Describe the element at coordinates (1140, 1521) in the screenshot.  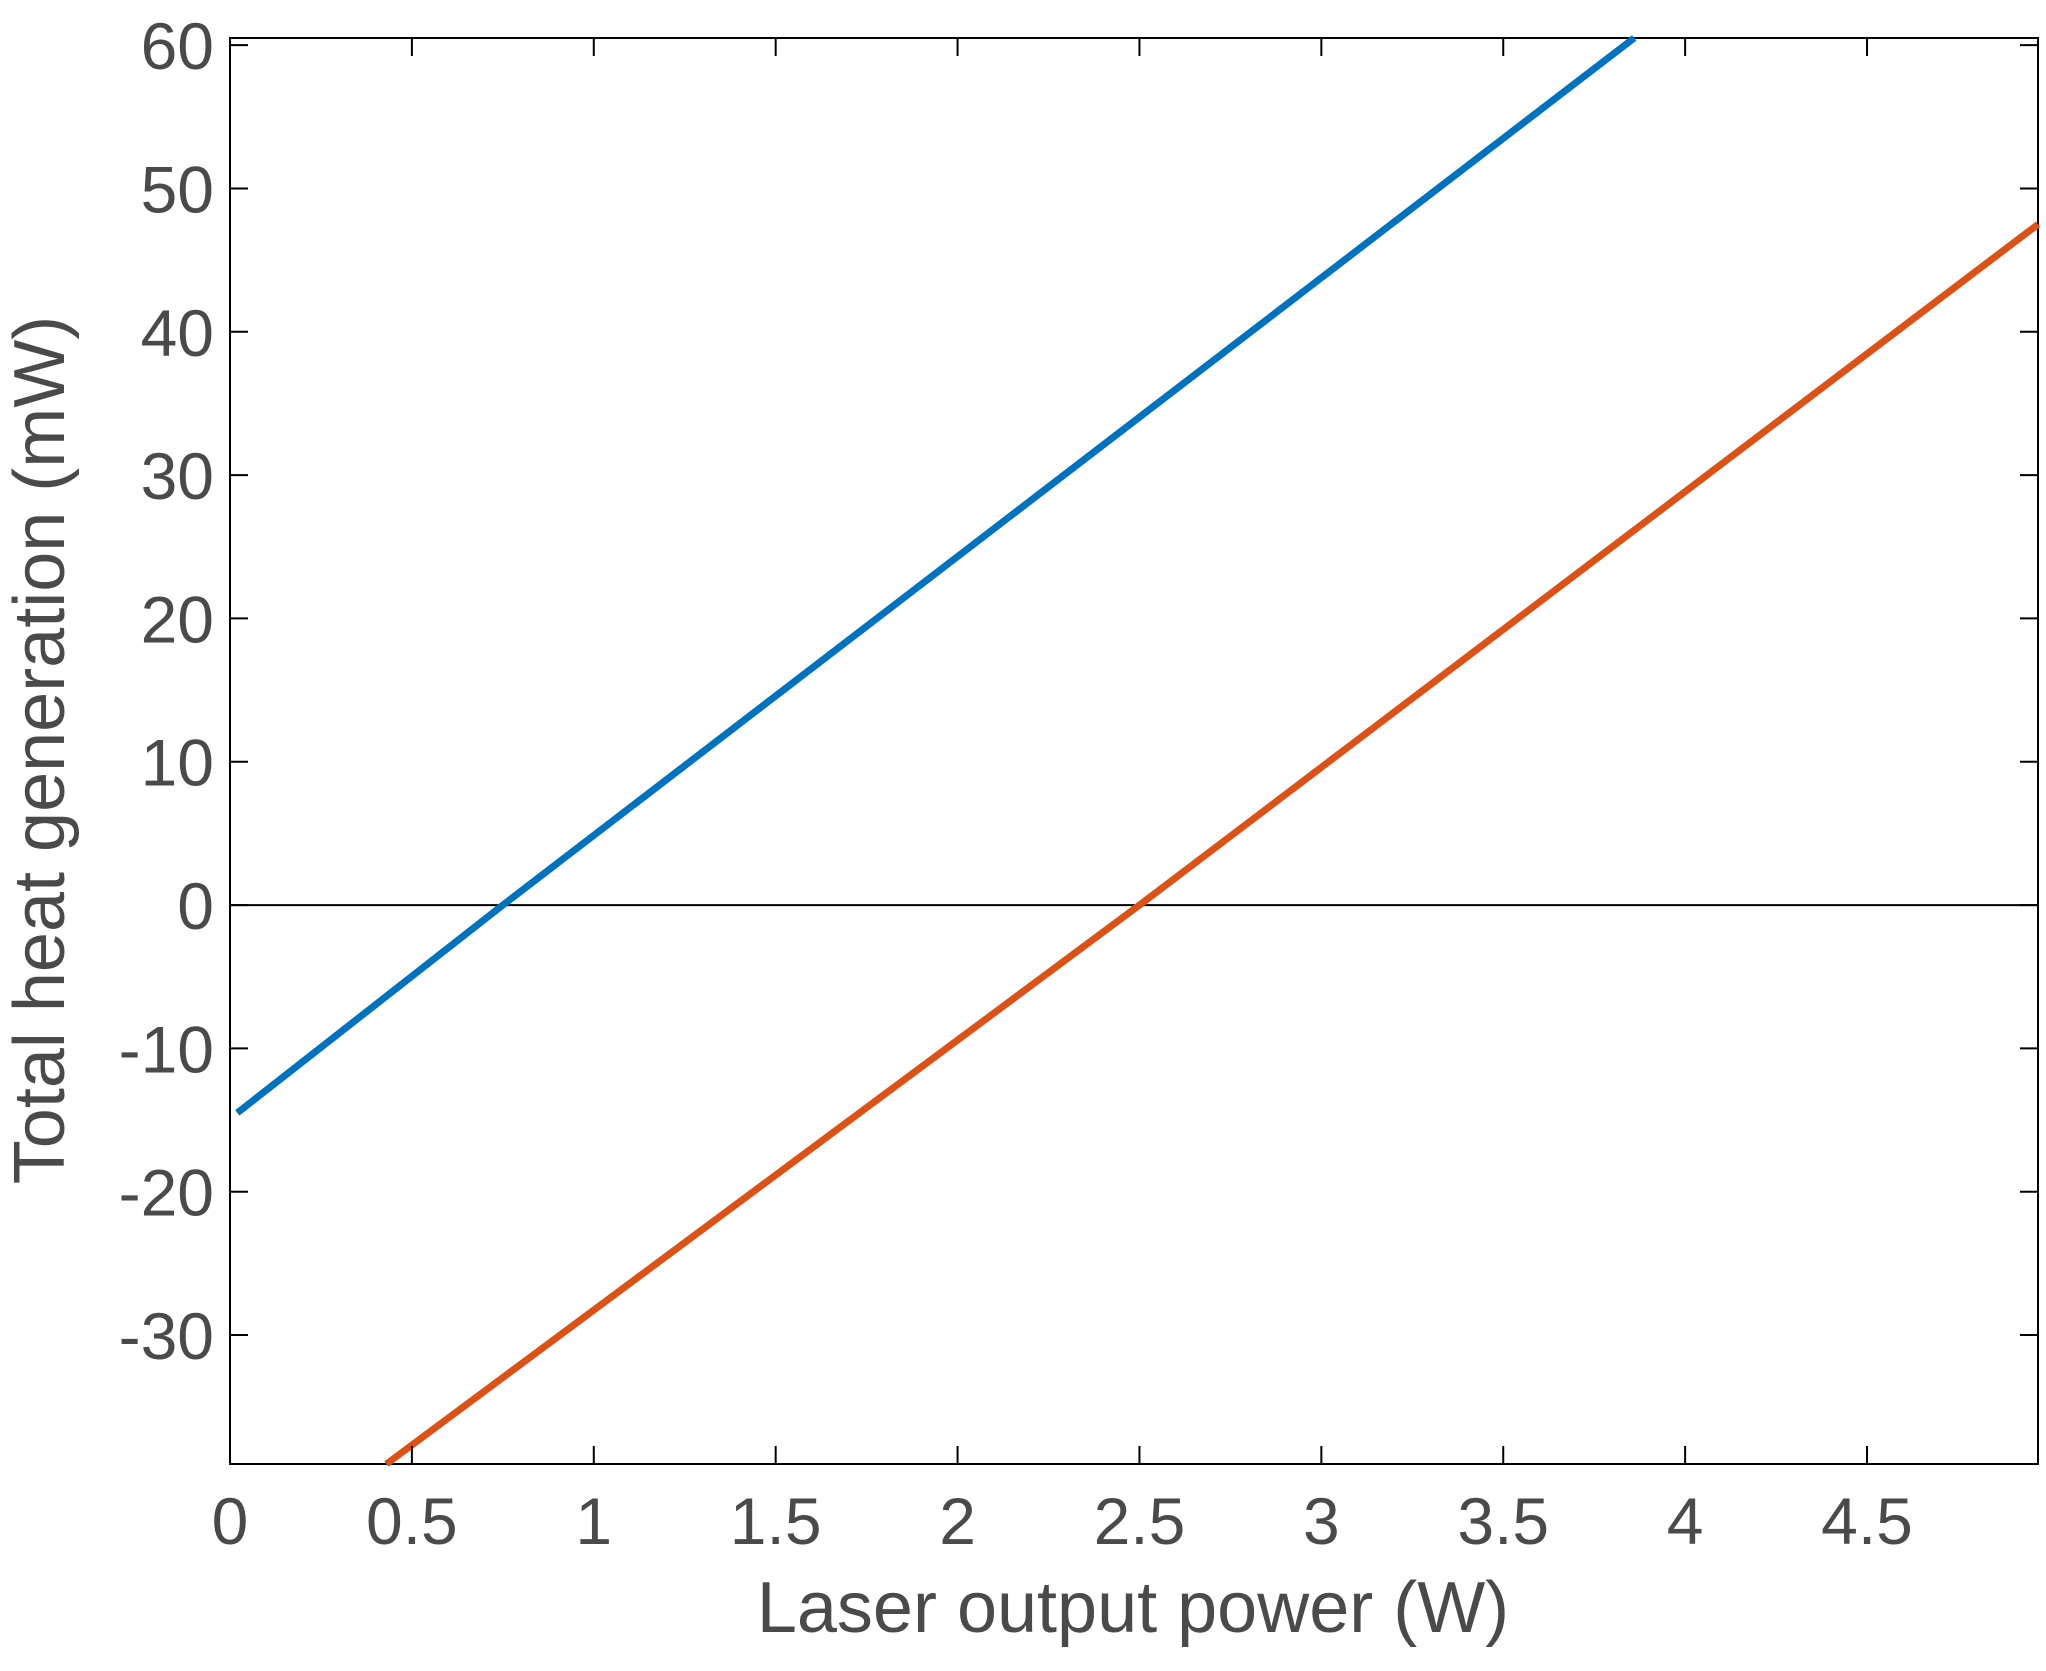
I see `x-tick-label: 2.5` at that location.